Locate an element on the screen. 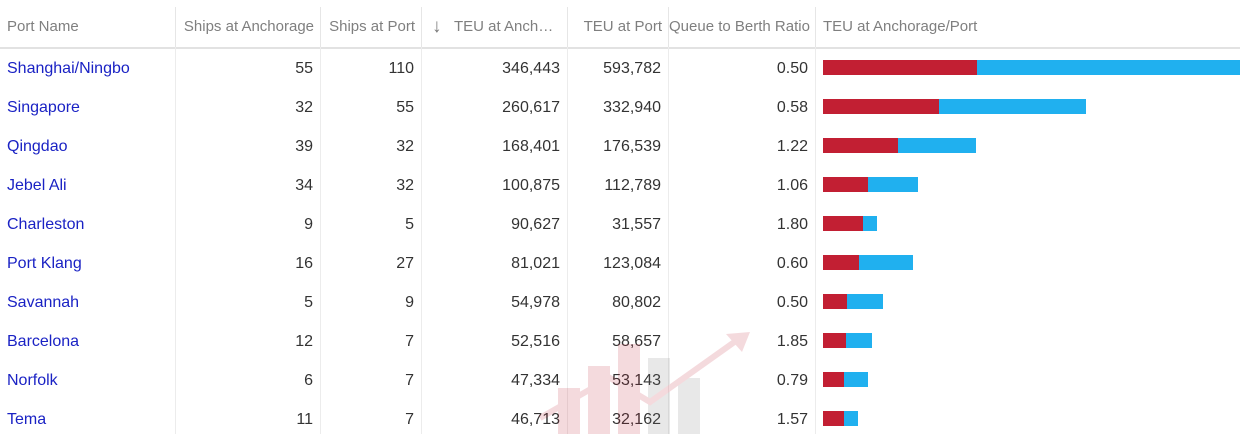 Image resolution: width=1240 pixels, height=439 pixels. table-row: Qingdao 39 32 168,401 176,539 1.22 is located at coordinates (620, 146).